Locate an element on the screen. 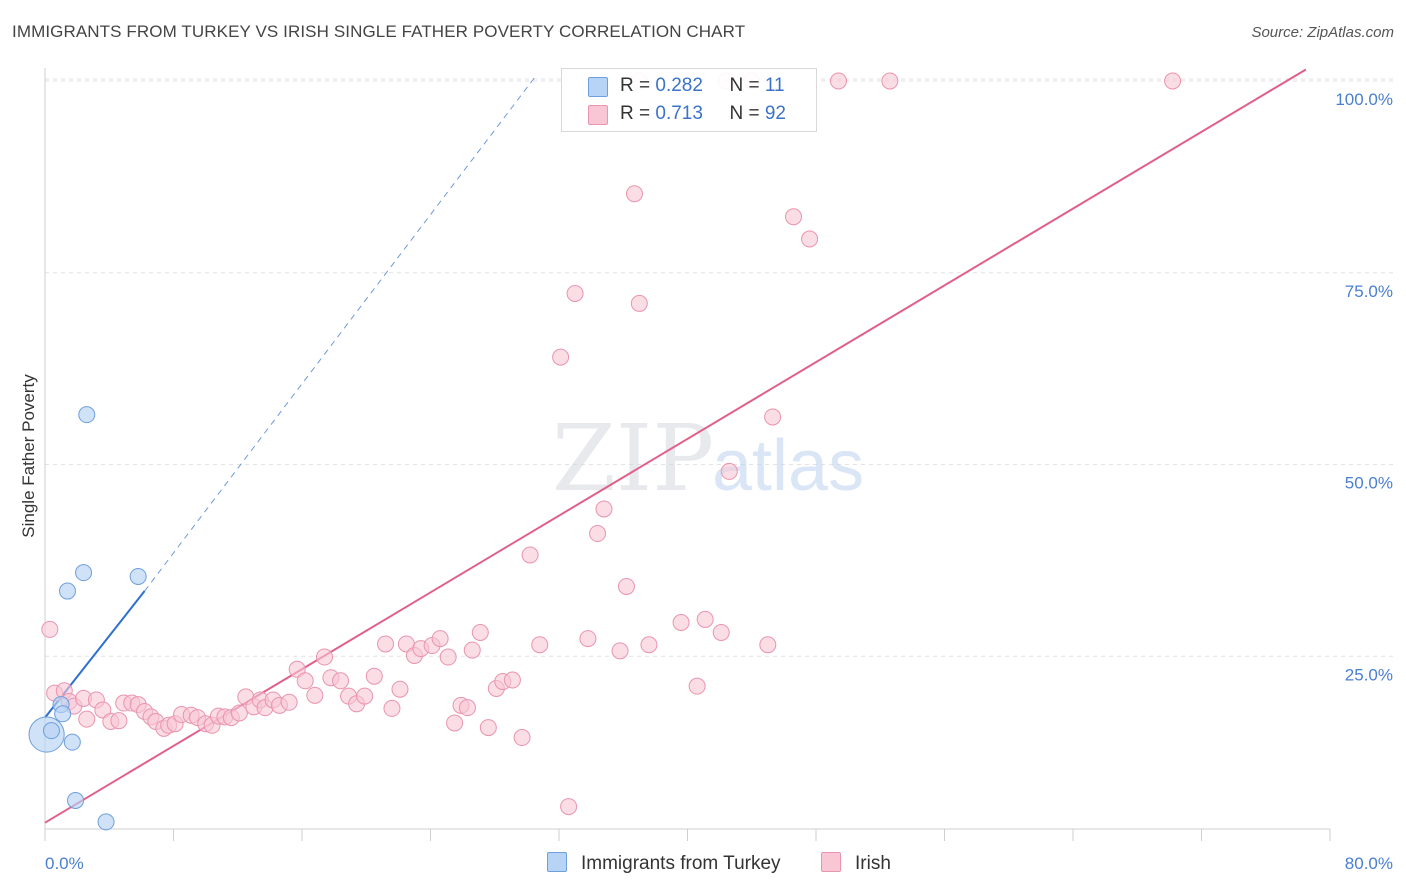  legend-n-value-irish: 92 is located at coordinates (775, 113).